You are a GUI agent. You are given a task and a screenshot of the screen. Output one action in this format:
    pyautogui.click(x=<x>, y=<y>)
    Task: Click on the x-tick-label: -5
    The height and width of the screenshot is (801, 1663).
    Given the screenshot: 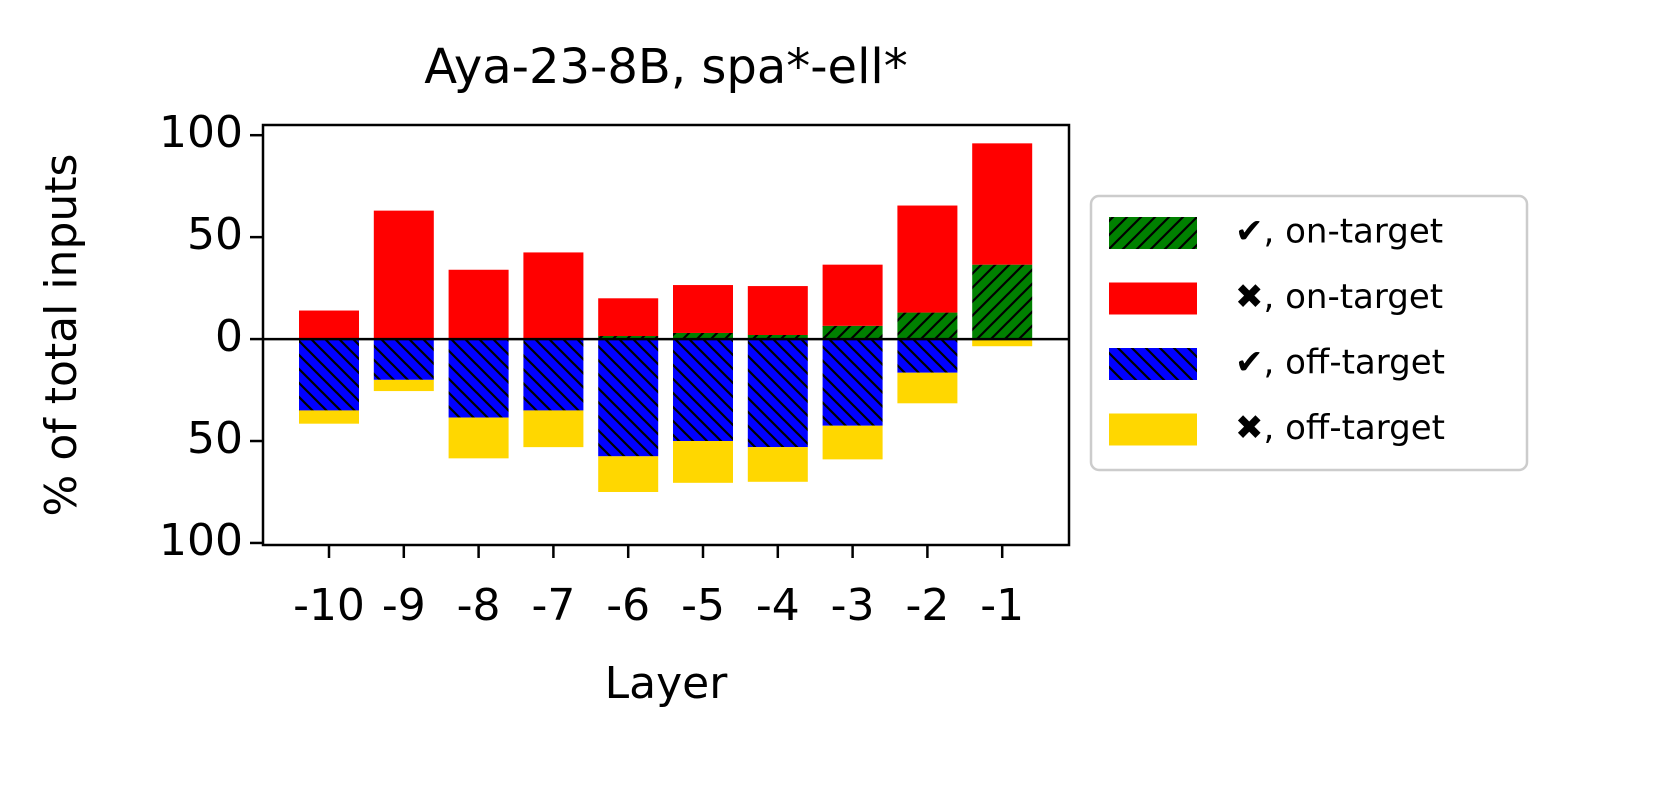 What is the action you would take?
    pyautogui.click(x=703, y=605)
    